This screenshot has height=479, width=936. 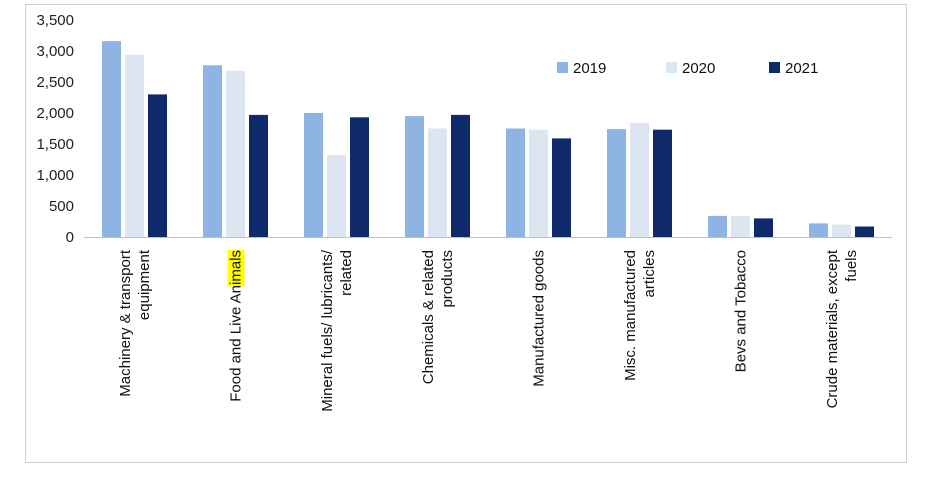 I want to click on category-label-text: Mineral fuels/ lubricants/, so click(x=327, y=330).